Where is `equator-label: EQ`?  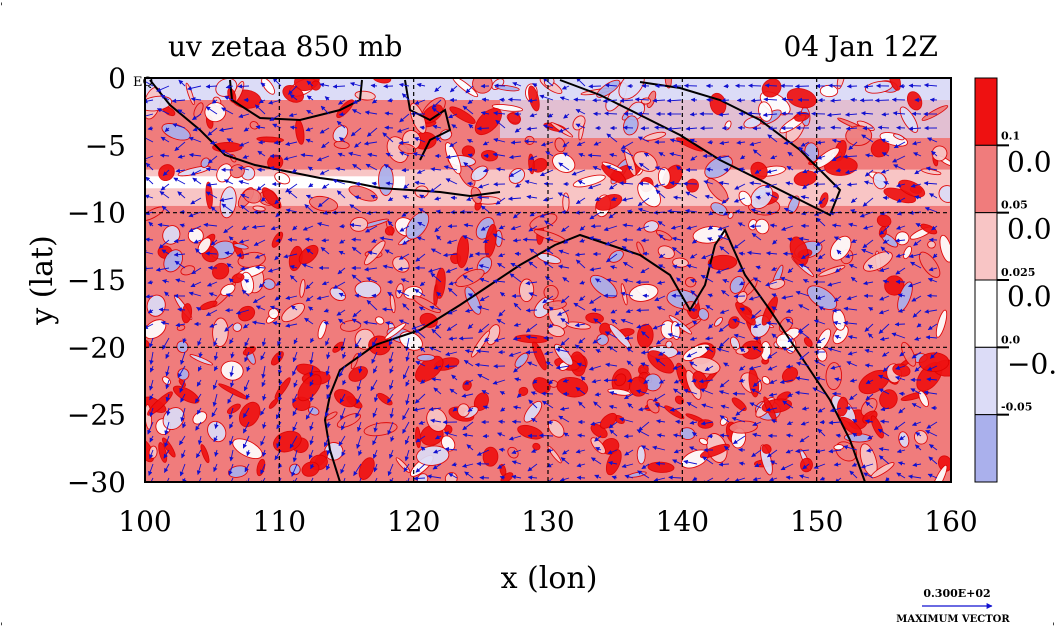 equator-label: EQ is located at coordinates (143, 82).